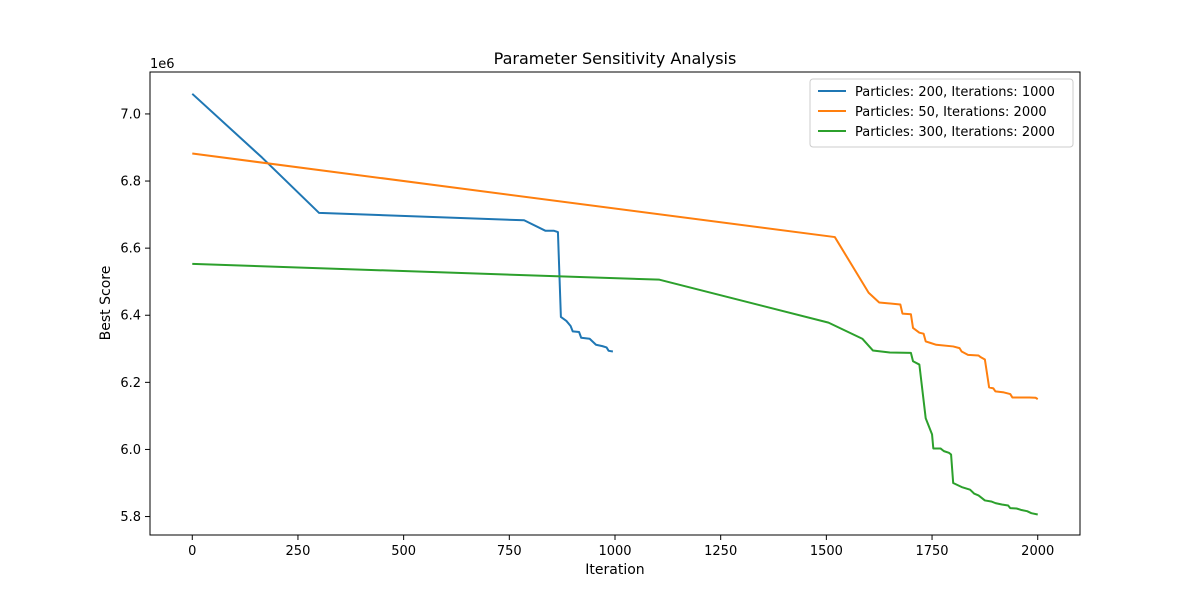  Describe the element at coordinates (298, 551) in the screenshot. I see `x-tick-label: 250` at that location.